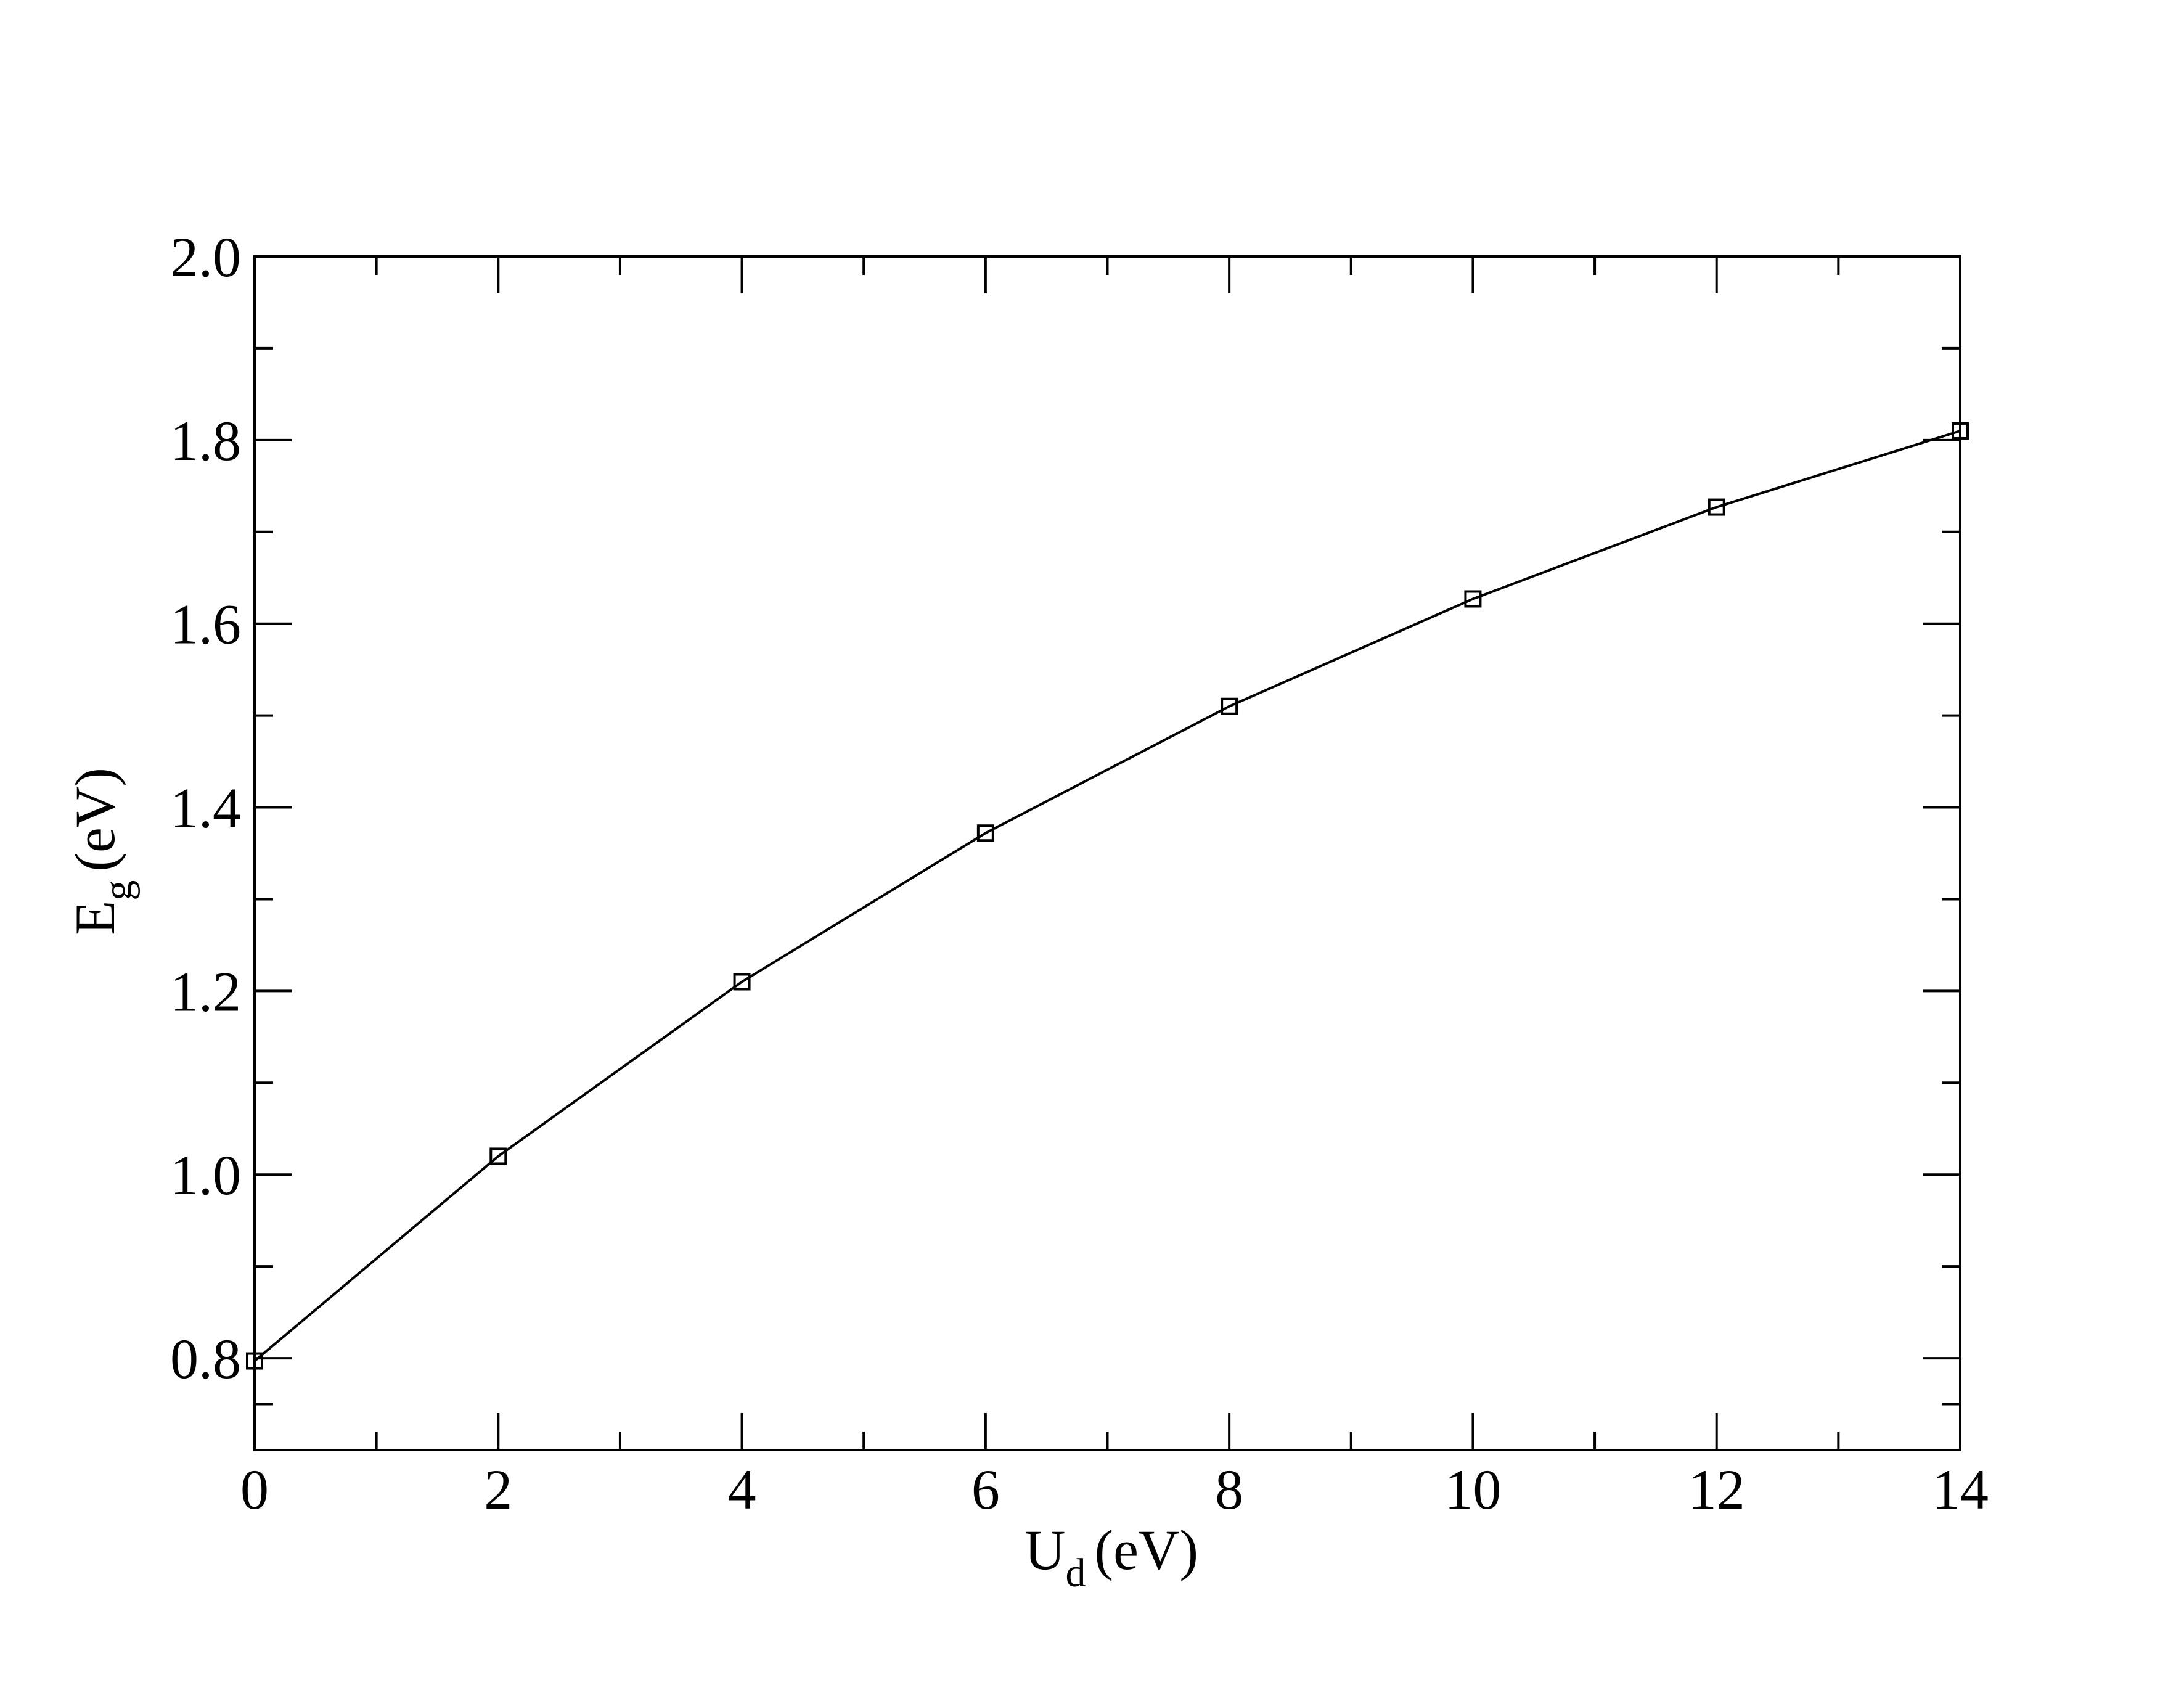  What do you see at coordinates (206, 1358) in the screenshot?
I see `y-tick-label: 0.8` at bounding box center [206, 1358].